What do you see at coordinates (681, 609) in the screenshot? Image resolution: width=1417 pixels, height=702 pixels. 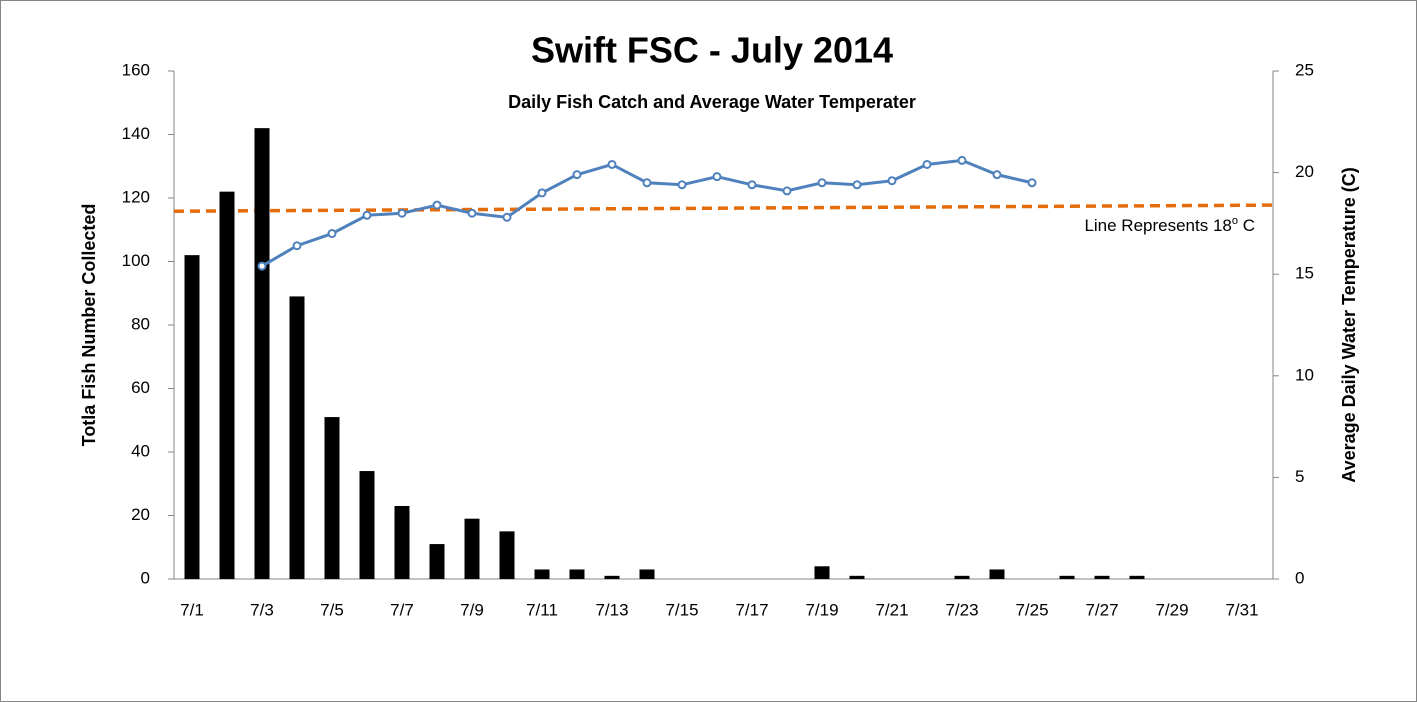 I see `x-tick-label: 7/15` at bounding box center [681, 609].